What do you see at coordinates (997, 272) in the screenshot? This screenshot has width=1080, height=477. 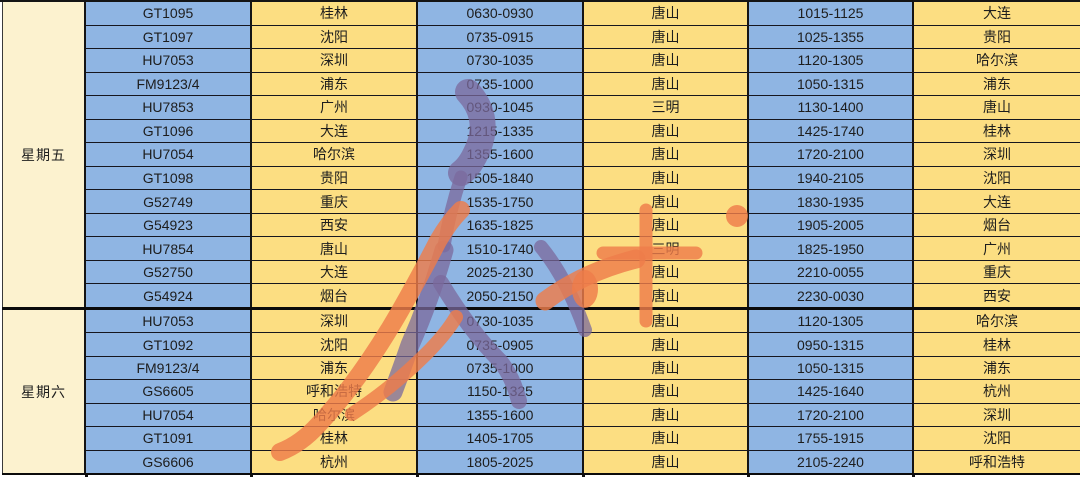 I see `destination-city-cell: 重庆` at bounding box center [997, 272].